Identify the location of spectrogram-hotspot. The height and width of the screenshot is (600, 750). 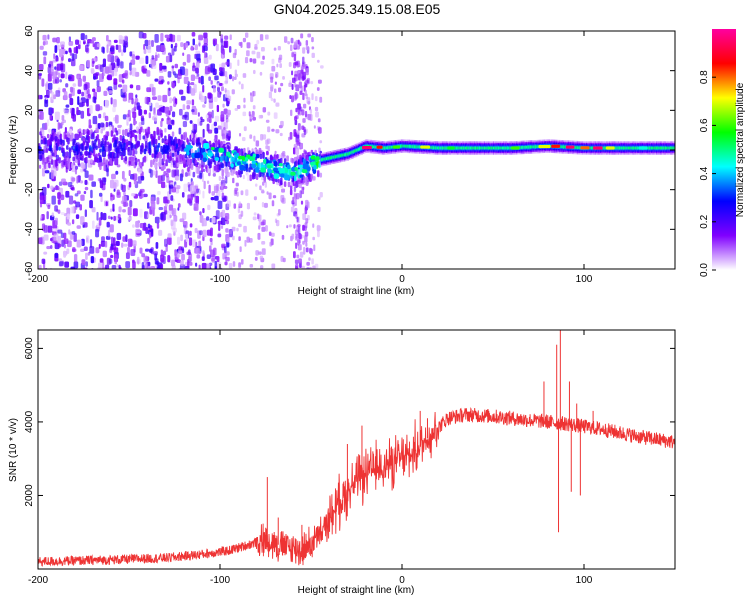
(425, 147).